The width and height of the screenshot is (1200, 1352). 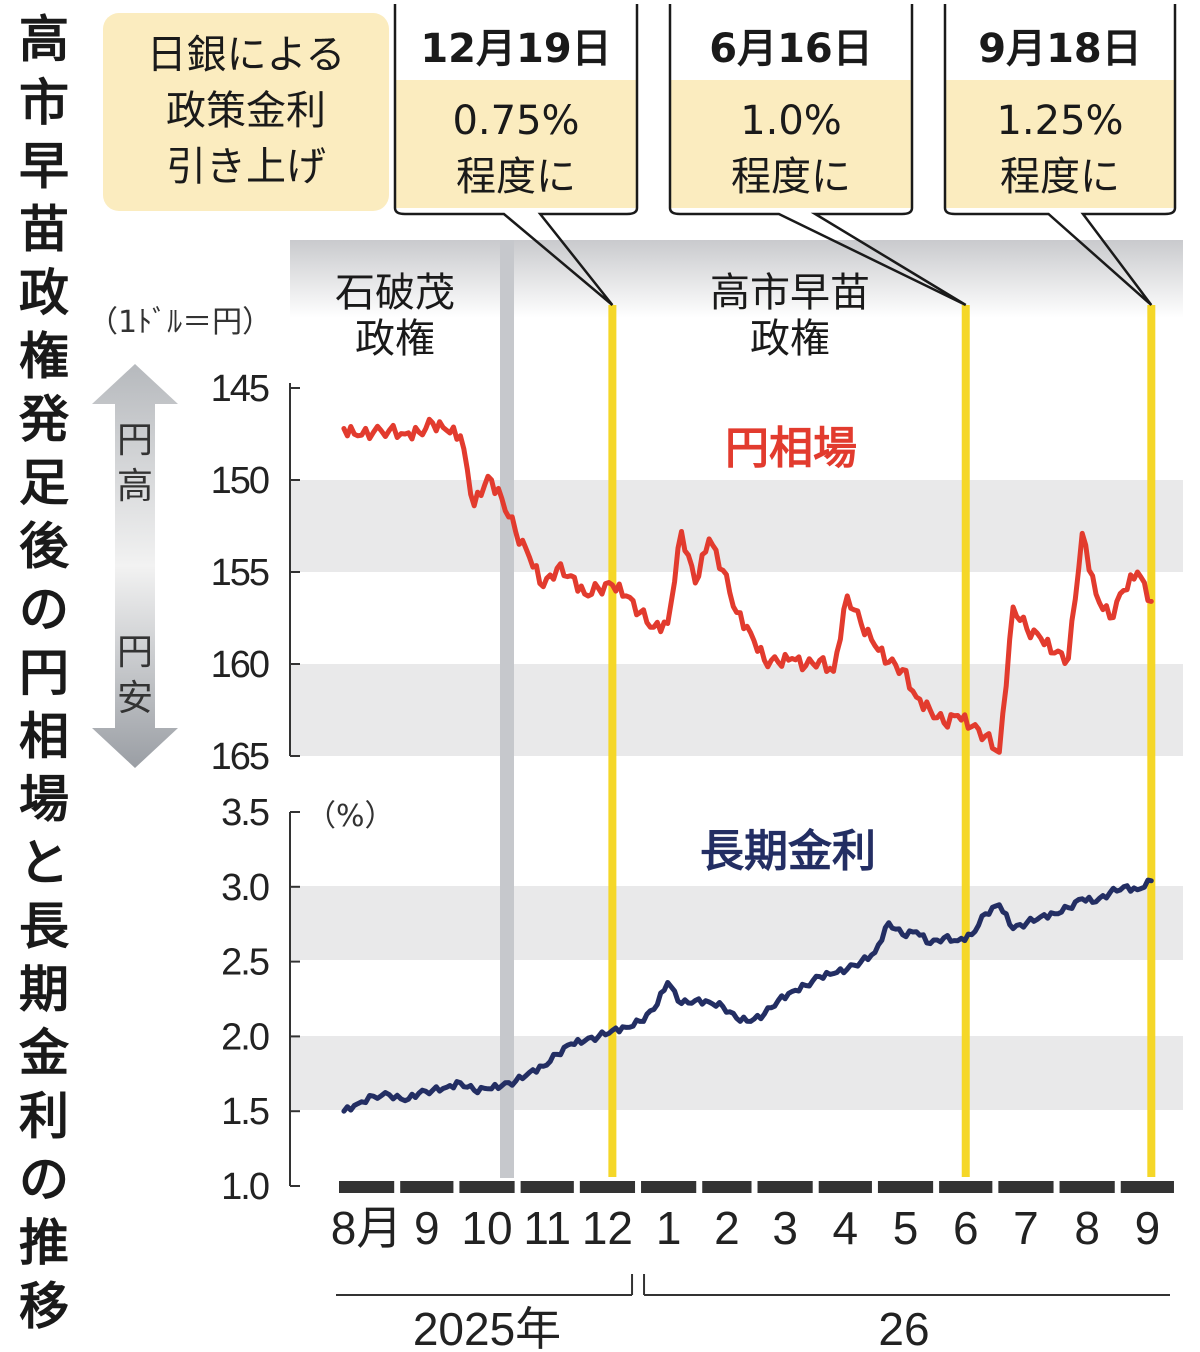 What do you see at coordinates (669, 1228) in the screenshot?
I see `month-label: 1` at bounding box center [669, 1228].